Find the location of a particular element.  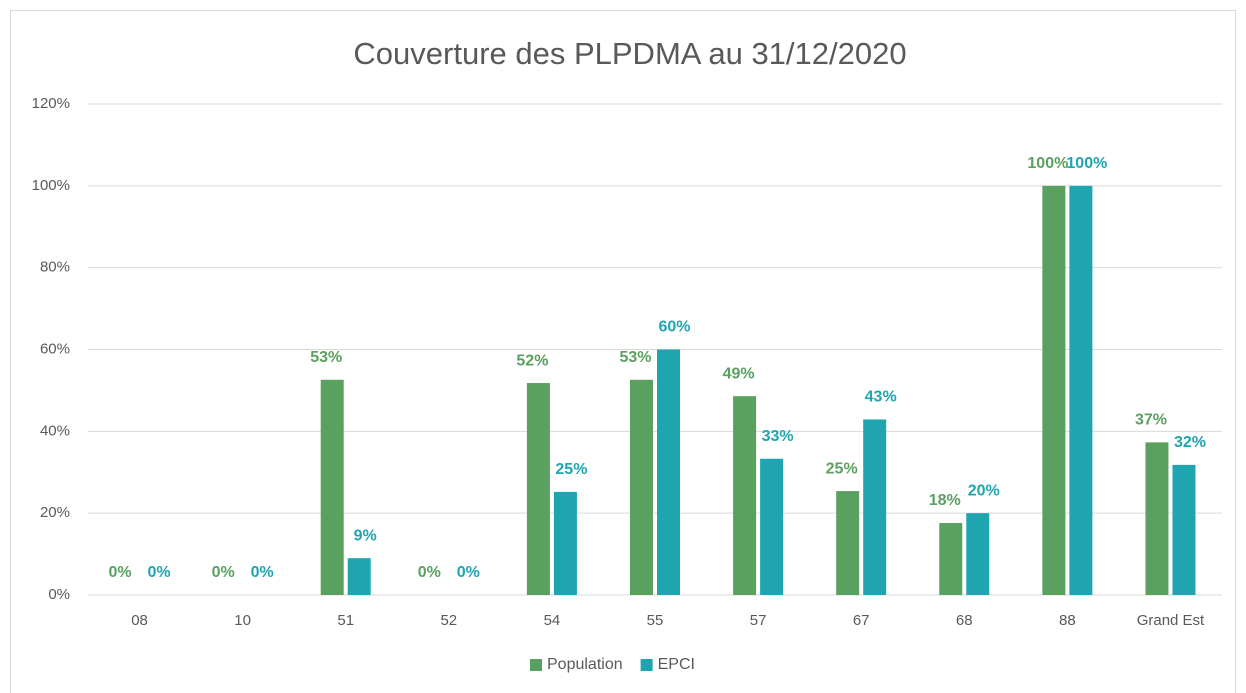

x-tick-label: 08 is located at coordinates (139, 620).